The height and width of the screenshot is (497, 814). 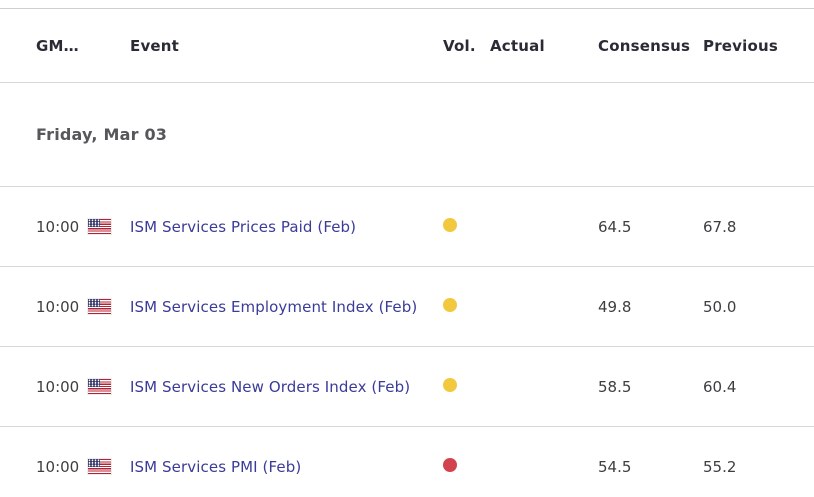 What do you see at coordinates (720, 466) in the screenshot?
I see `previous-value: 55.2` at bounding box center [720, 466].